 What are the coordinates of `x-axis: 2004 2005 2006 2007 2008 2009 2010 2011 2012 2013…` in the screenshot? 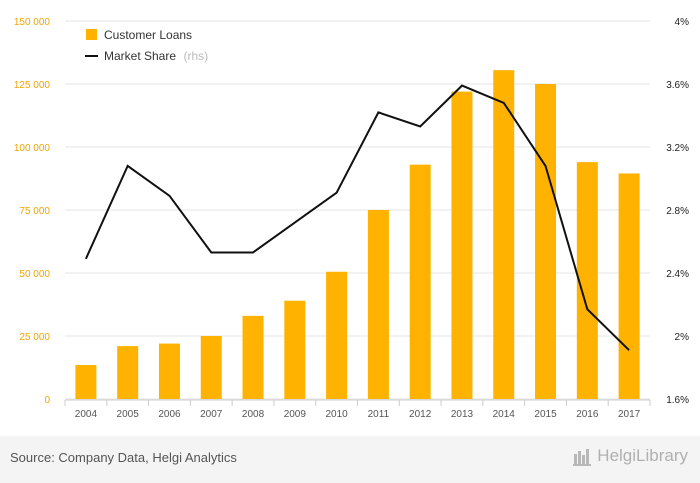 It's located at (357, 409).